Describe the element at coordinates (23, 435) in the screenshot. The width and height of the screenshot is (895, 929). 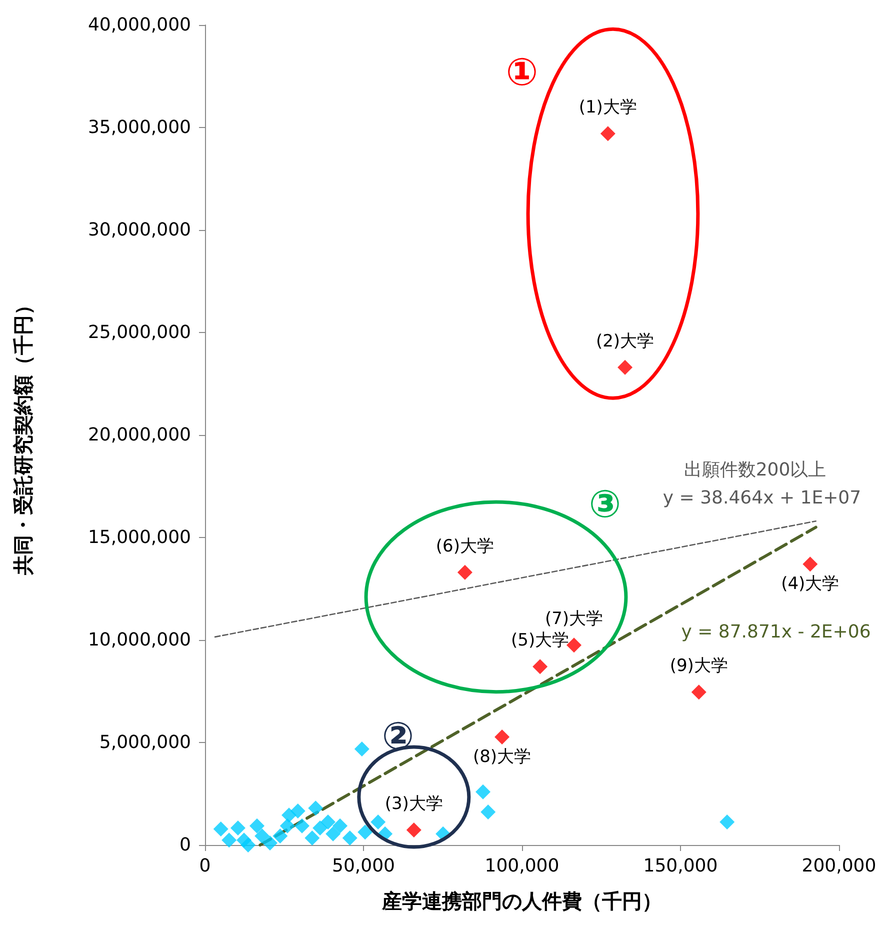
I see `y-axis-title: 共同・受託研究契約額（千円）` at that location.